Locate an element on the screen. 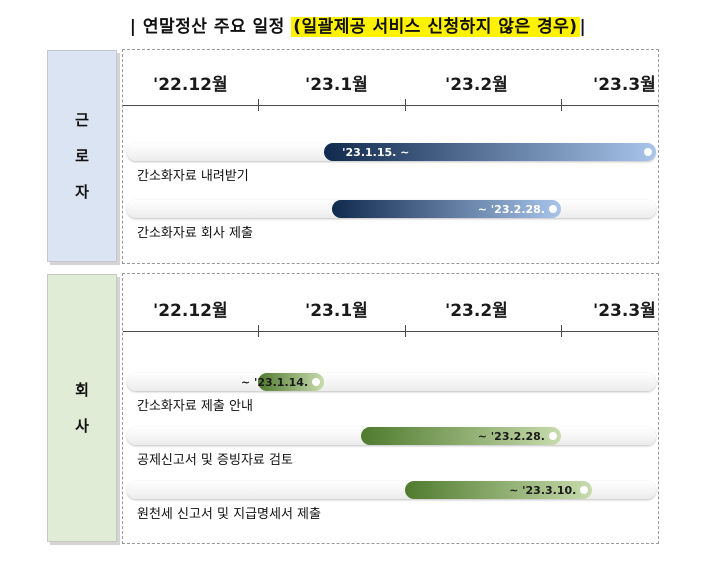 This screenshot has height=572, width=716. worker-month-label: '22.12월 is located at coordinates (190, 85).